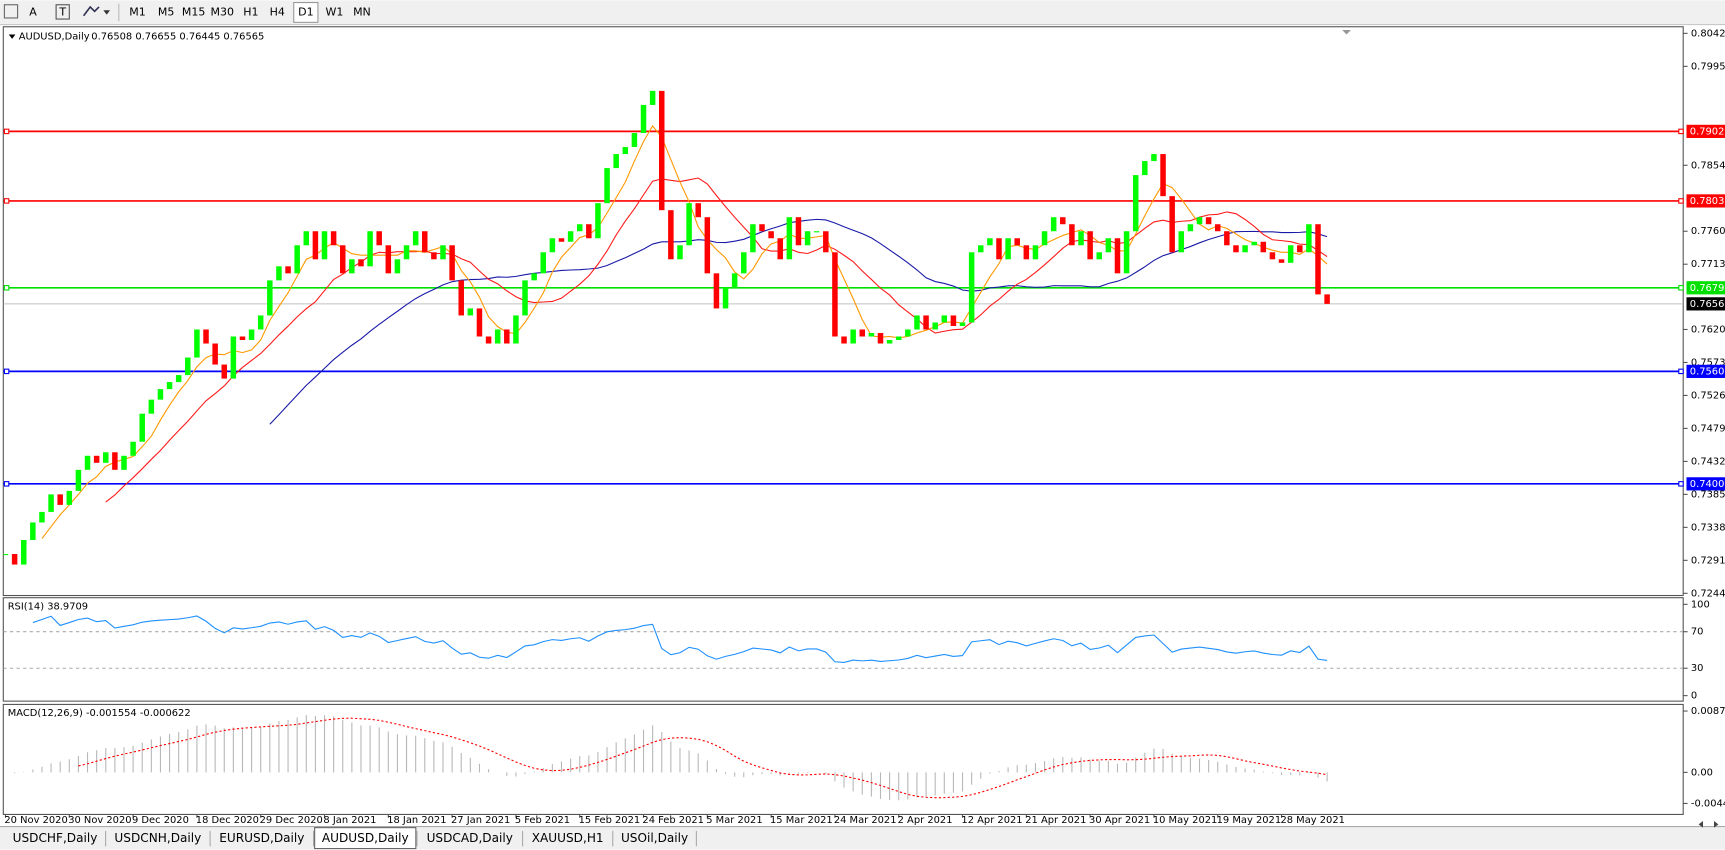 This screenshot has width=1725, height=850. I want to click on x-tick-label: 8 Jan 2021, so click(349, 820).